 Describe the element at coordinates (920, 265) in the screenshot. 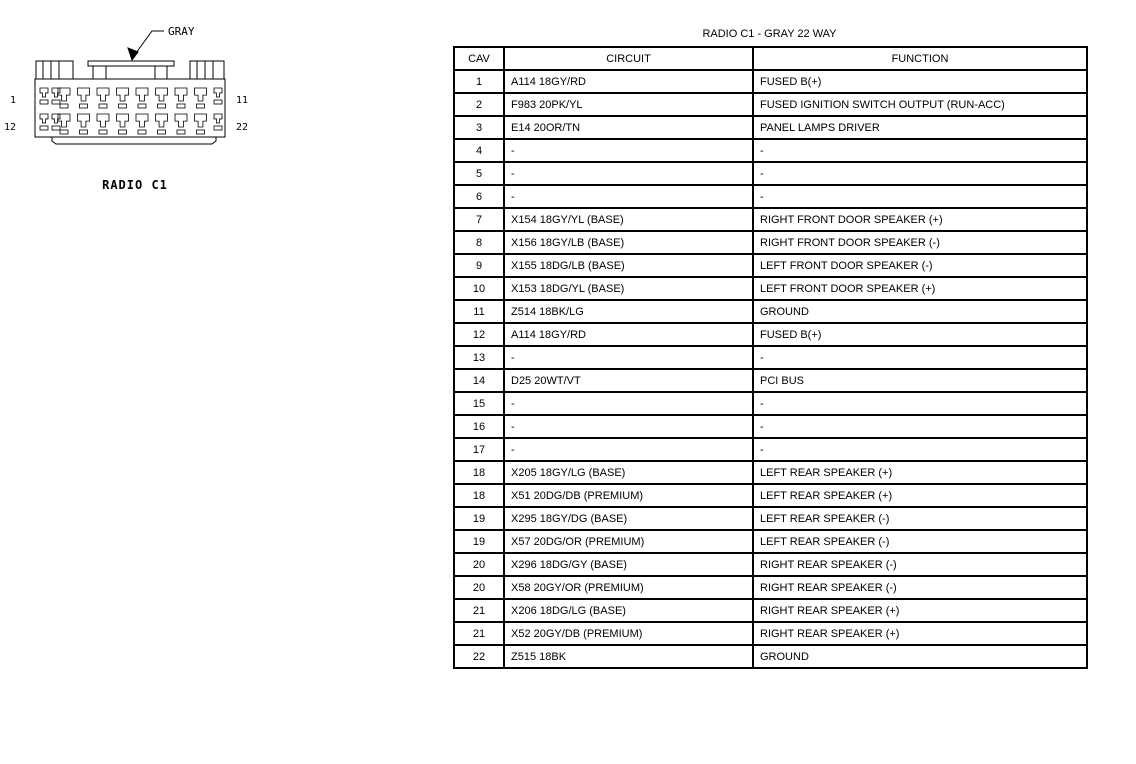

I see `function-cell: LEFT FRONT DOOR SPEAKER (-)` at that location.